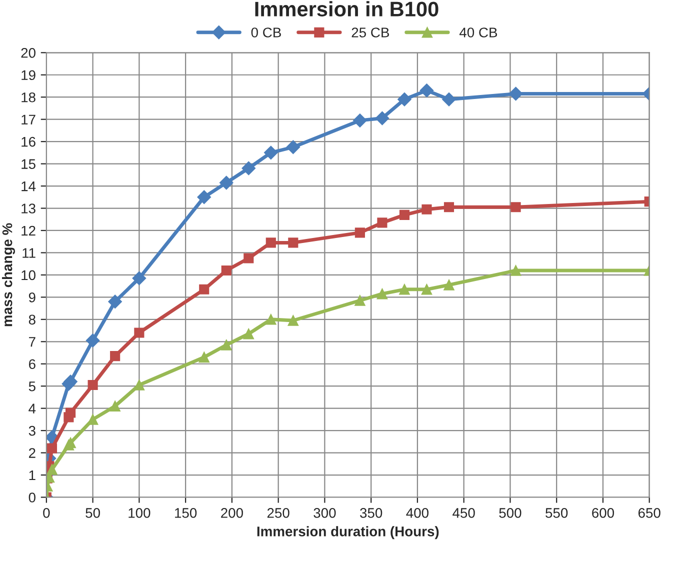 The image size is (693, 585). Describe the element at coordinates (32, 409) in the screenshot. I see `y-tick-label: 4` at that location.